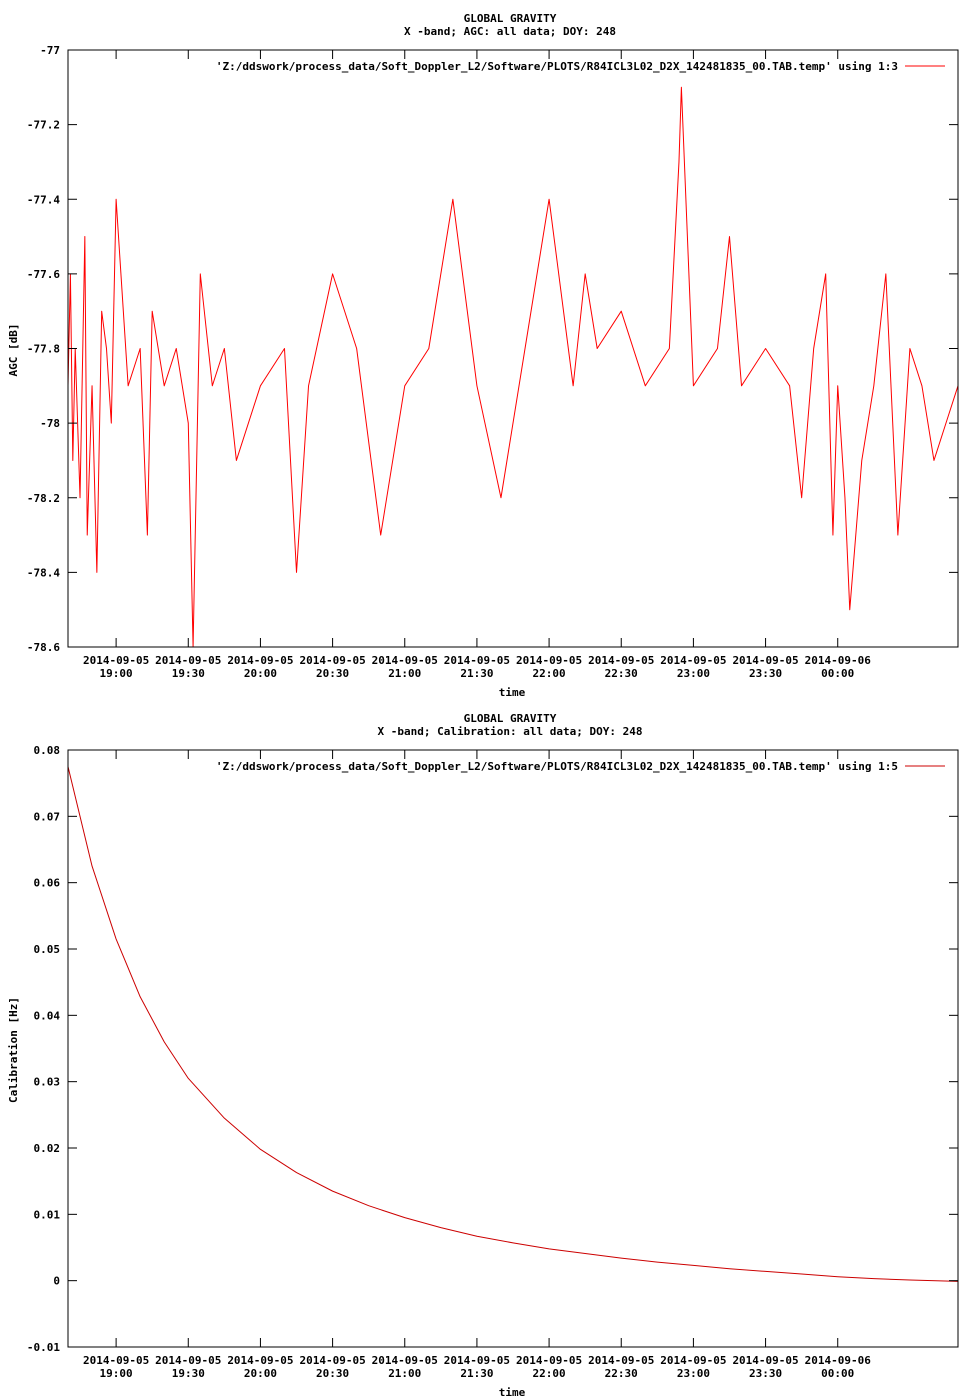  What do you see at coordinates (47, 750) in the screenshot?
I see `y-tick-label: 0.08` at bounding box center [47, 750].